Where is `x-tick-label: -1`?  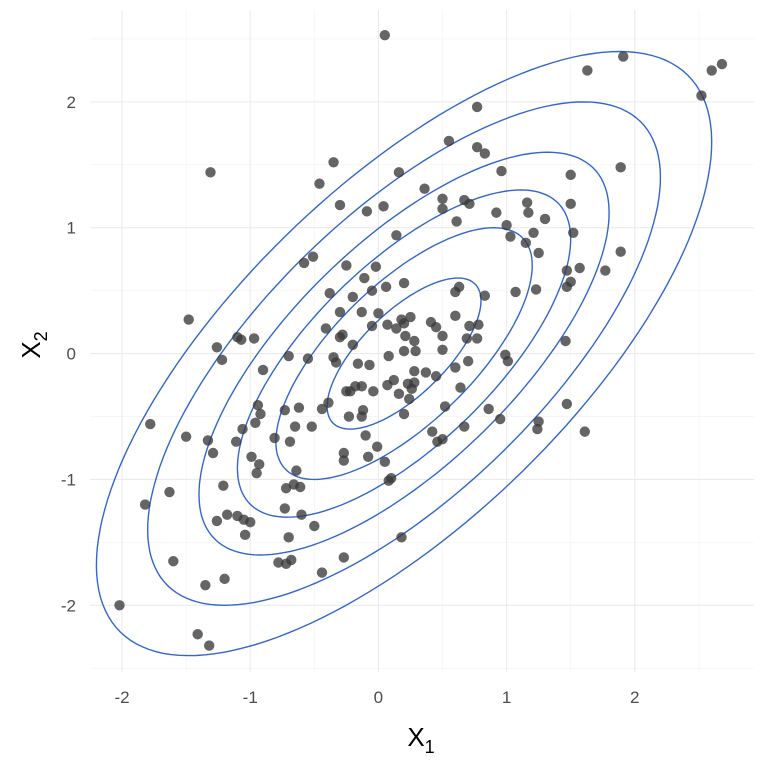
x-tick-label: -1 is located at coordinates (250, 697).